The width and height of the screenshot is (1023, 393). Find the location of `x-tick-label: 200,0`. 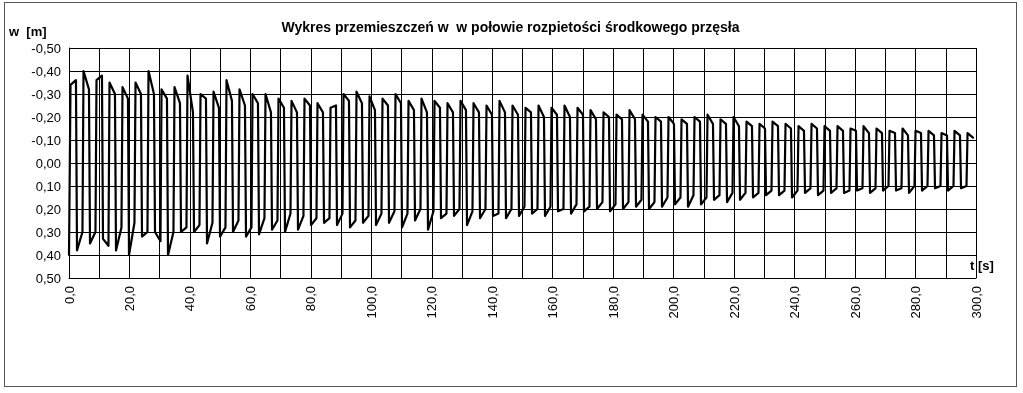

x-tick-label: 200,0 is located at coordinates (674, 302).